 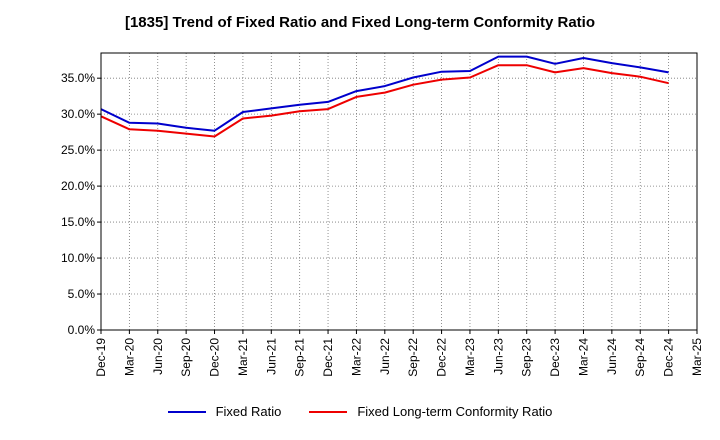 I want to click on x-tick-label: Sep-23, so click(x=527, y=357).